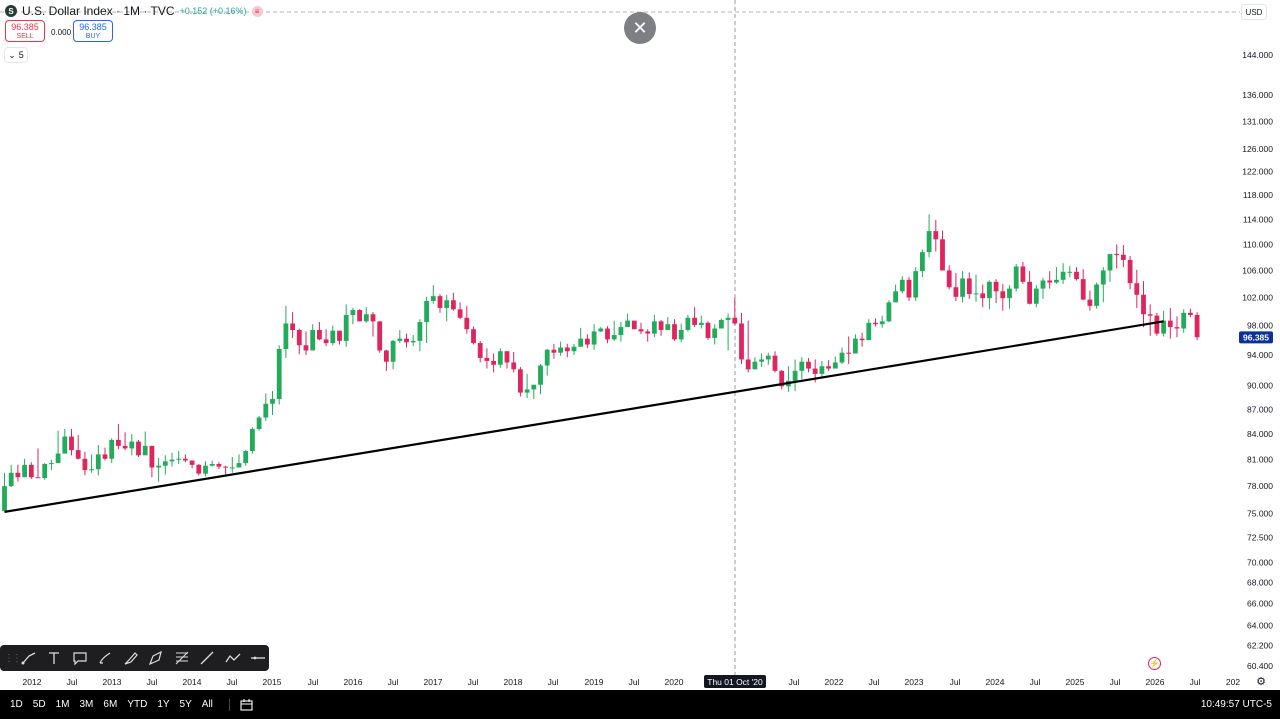 This screenshot has height=719, width=1280. What do you see at coordinates (157, 658) in the screenshot?
I see `path-icon` at bounding box center [157, 658].